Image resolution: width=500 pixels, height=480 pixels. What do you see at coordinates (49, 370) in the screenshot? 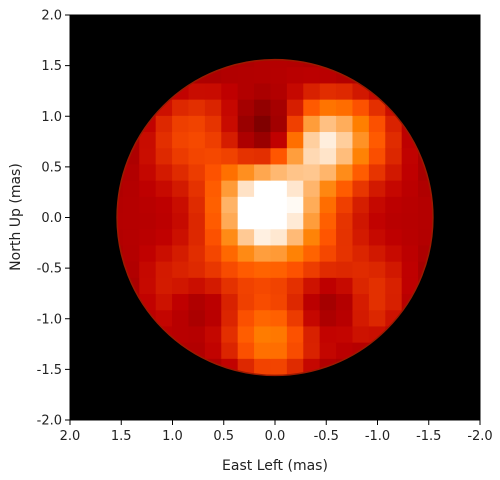
I see `y-tick-label: -1.5` at bounding box center [49, 370].